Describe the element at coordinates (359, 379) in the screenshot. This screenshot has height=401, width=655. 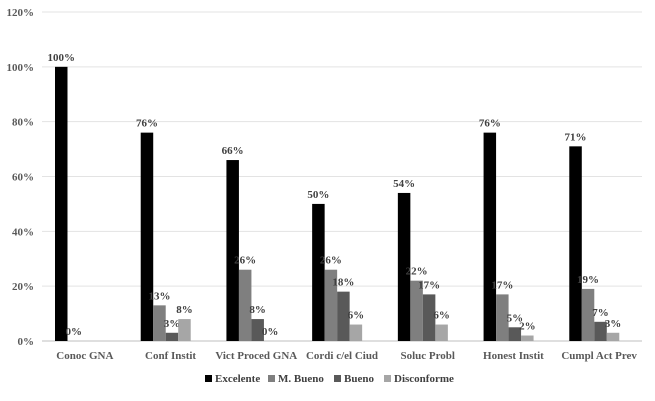
I see `legend-label: Bueno` at that location.